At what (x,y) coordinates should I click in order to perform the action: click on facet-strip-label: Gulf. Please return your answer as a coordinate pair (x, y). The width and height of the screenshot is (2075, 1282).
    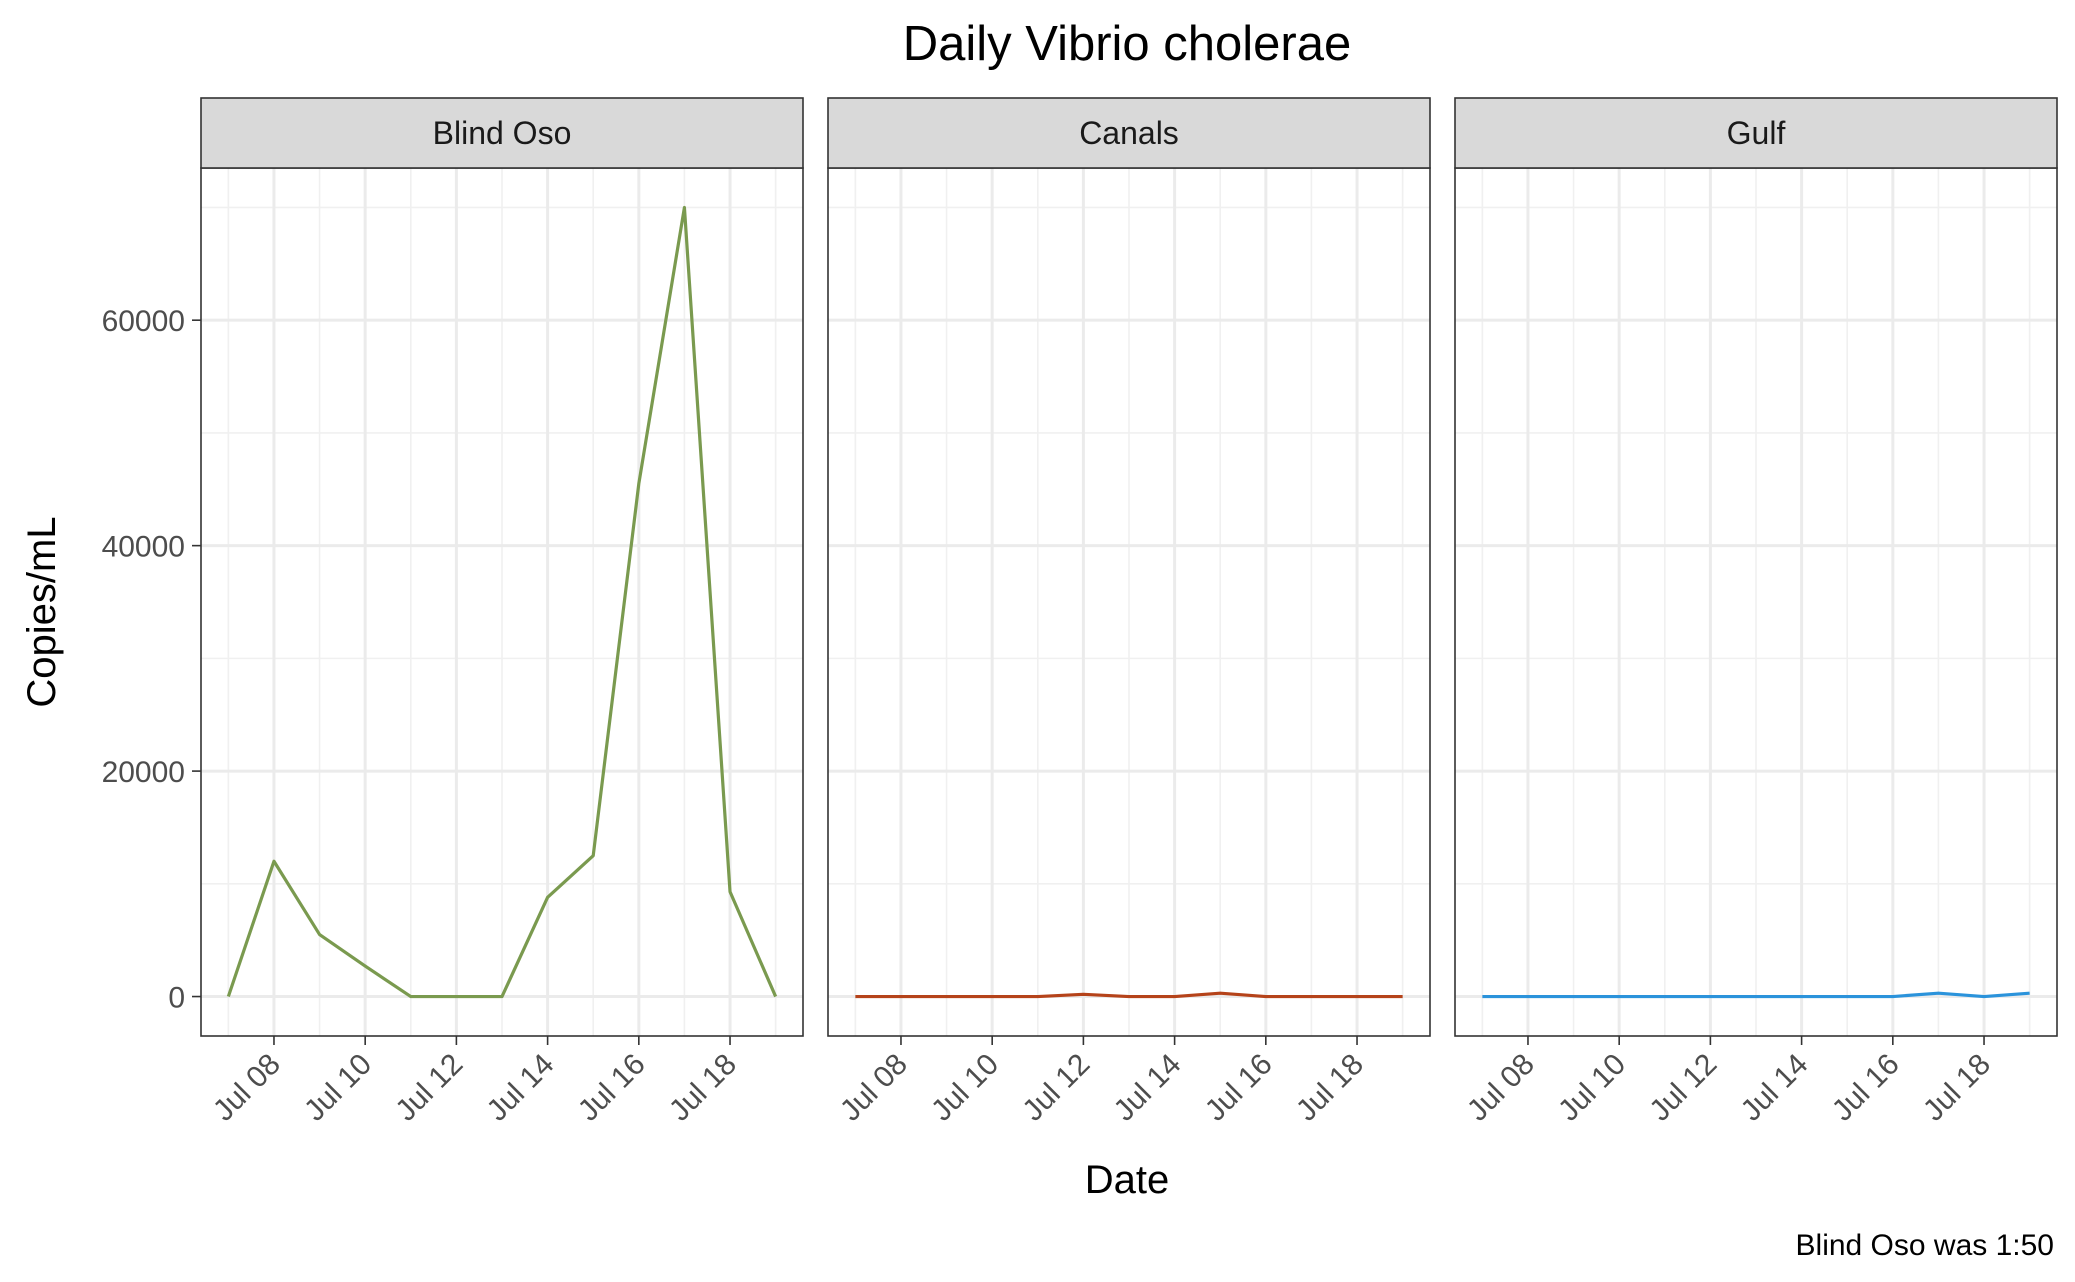
    Looking at the image, I should click on (1756, 133).